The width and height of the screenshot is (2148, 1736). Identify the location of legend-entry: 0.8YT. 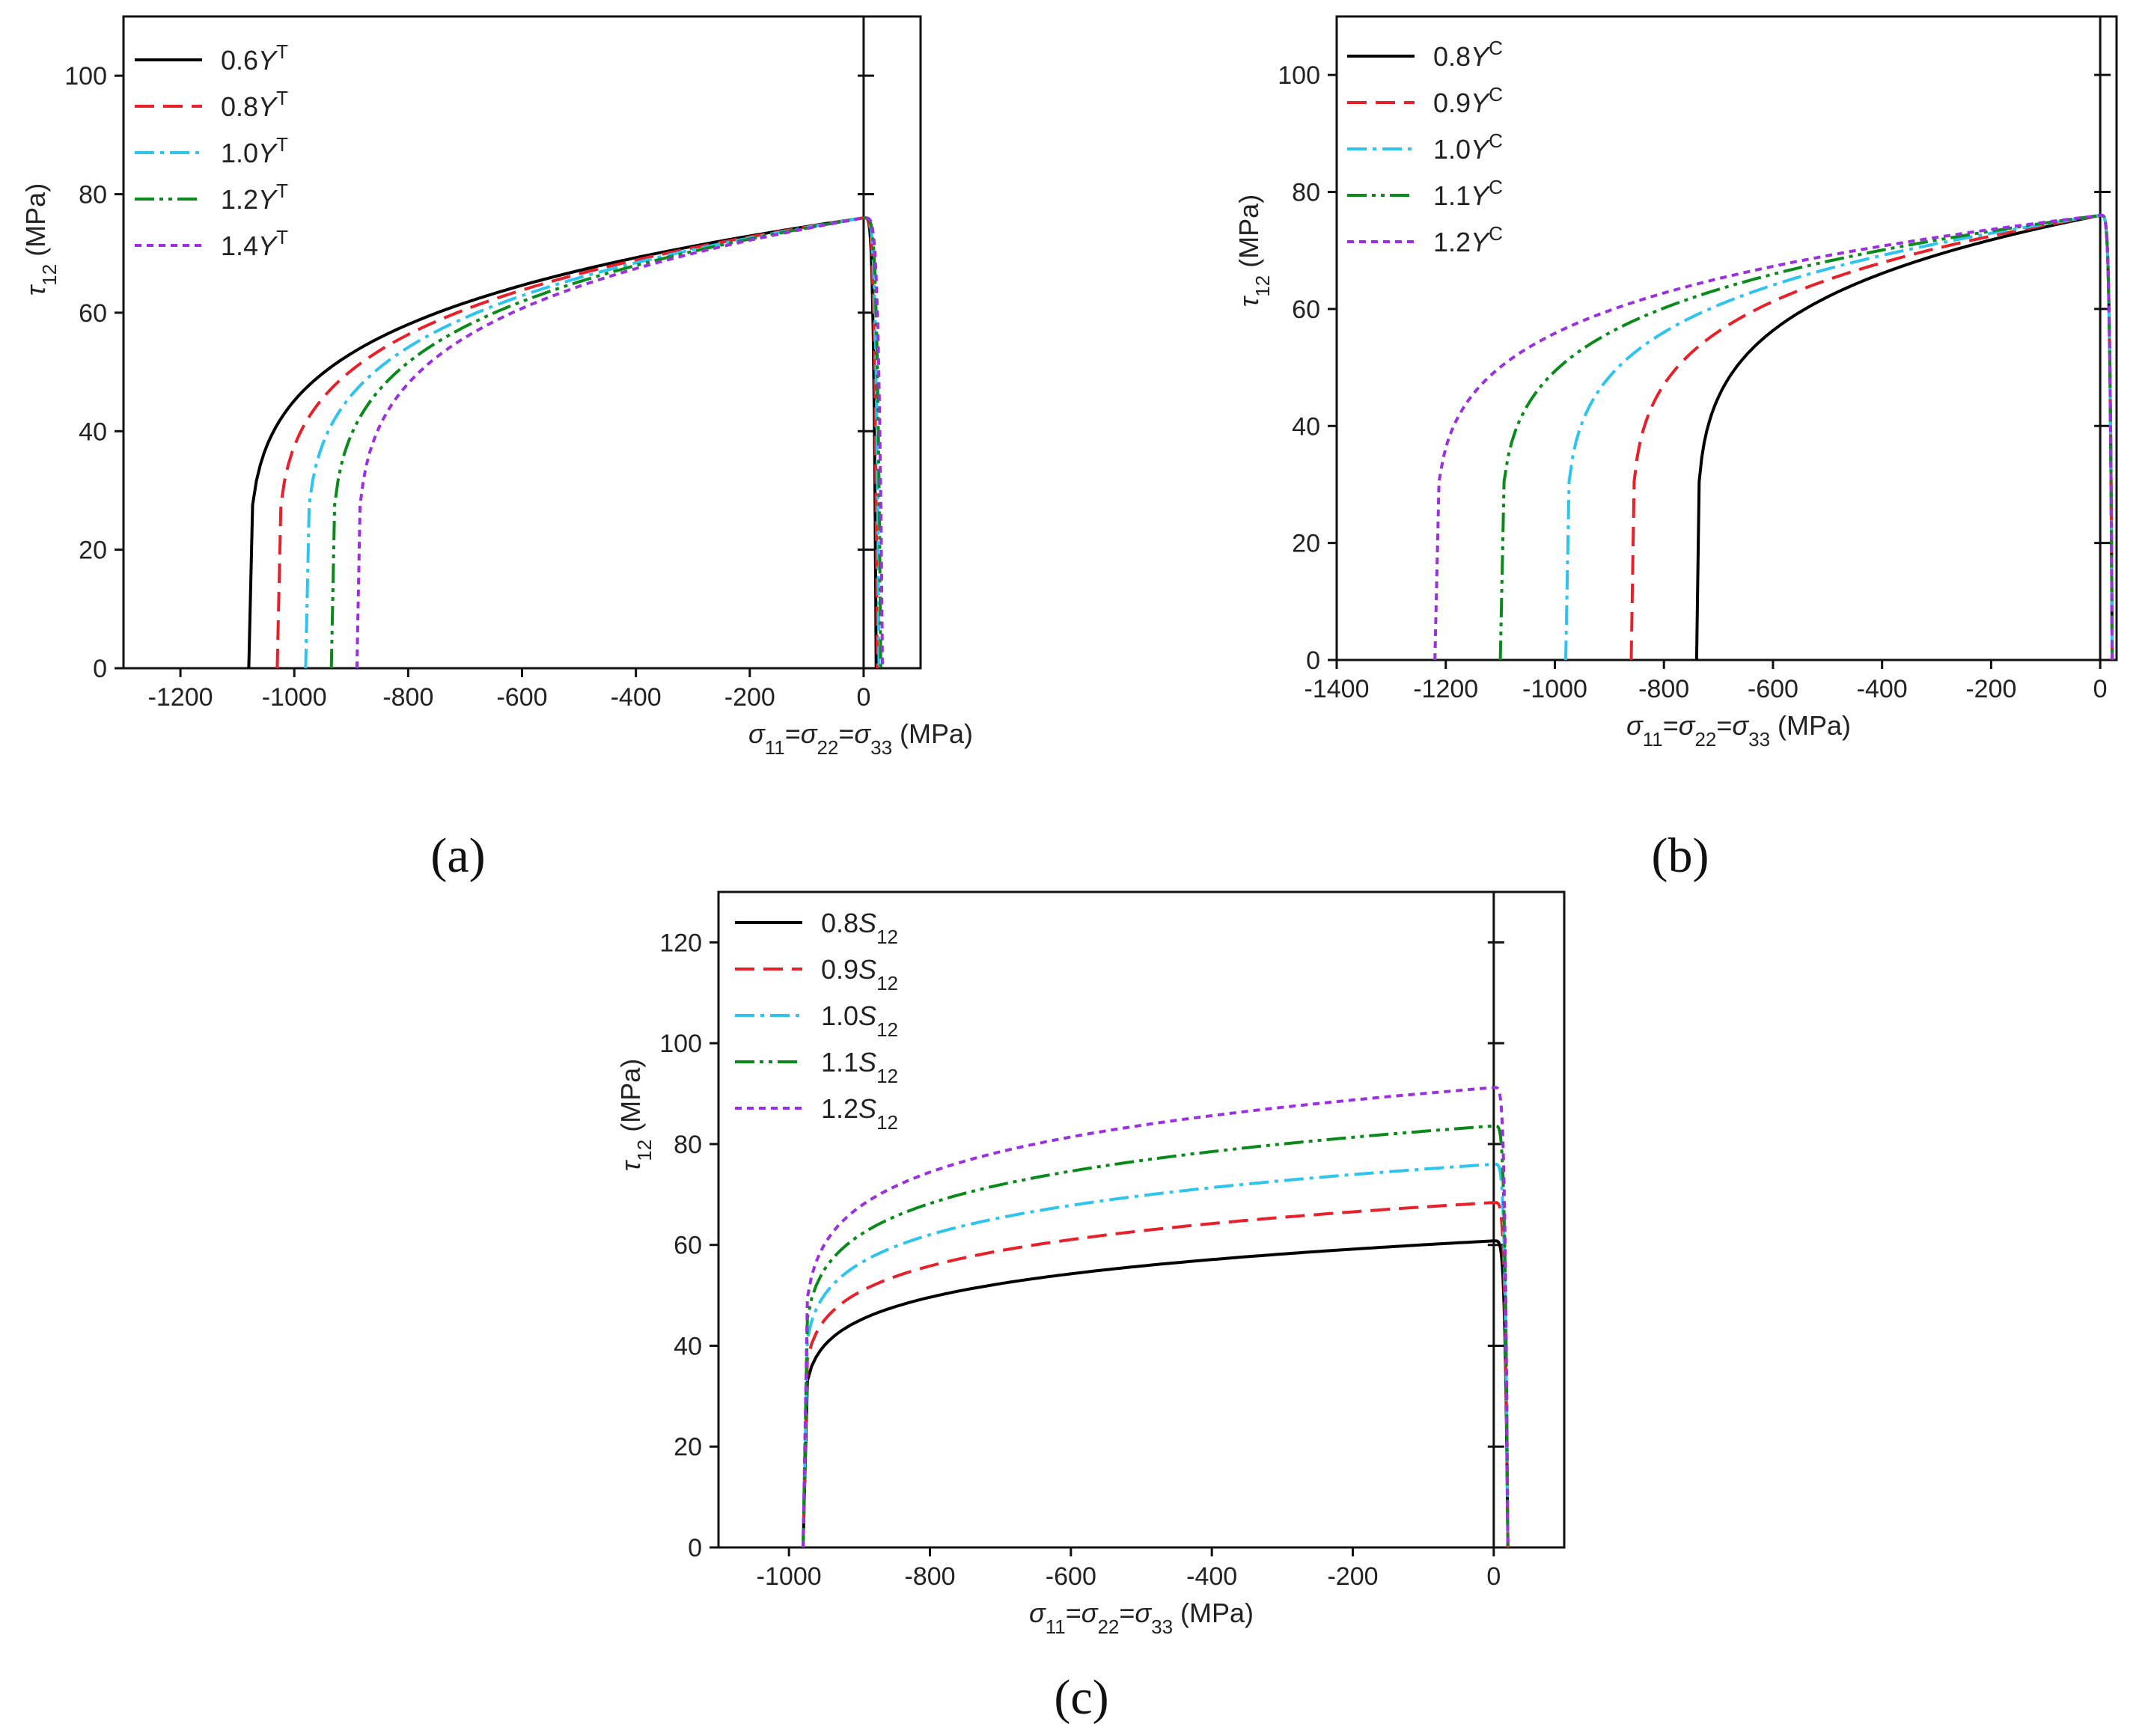
(255, 105).